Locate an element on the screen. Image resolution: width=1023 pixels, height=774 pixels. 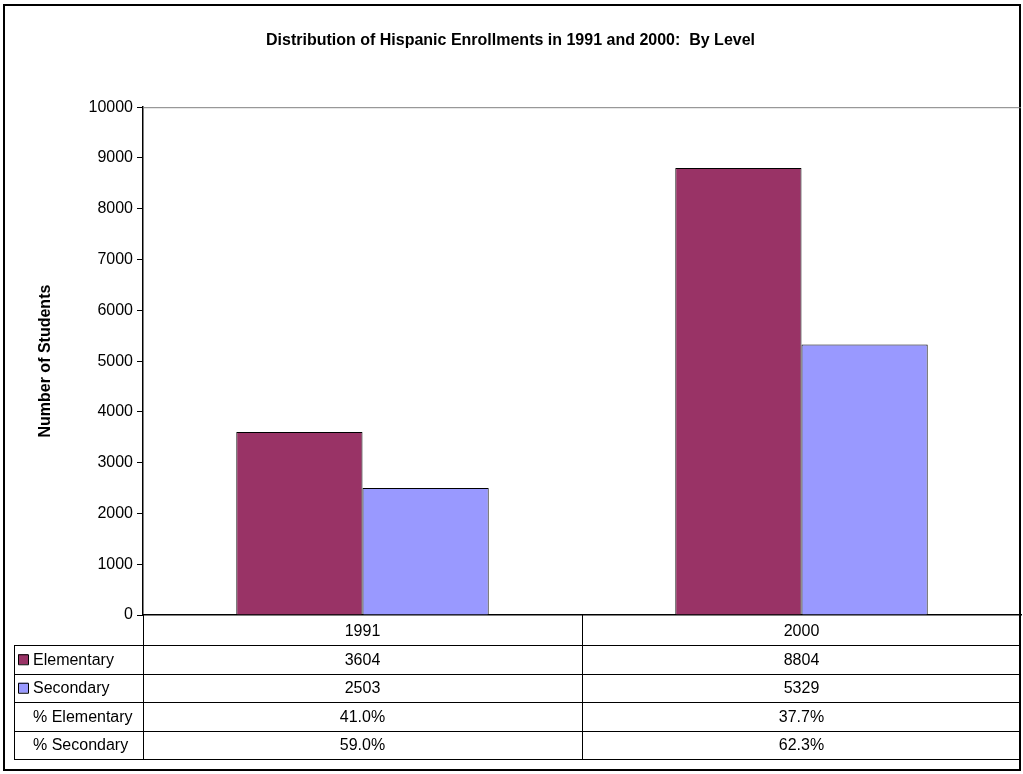
legend-label: Secondary is located at coordinates (71, 688).